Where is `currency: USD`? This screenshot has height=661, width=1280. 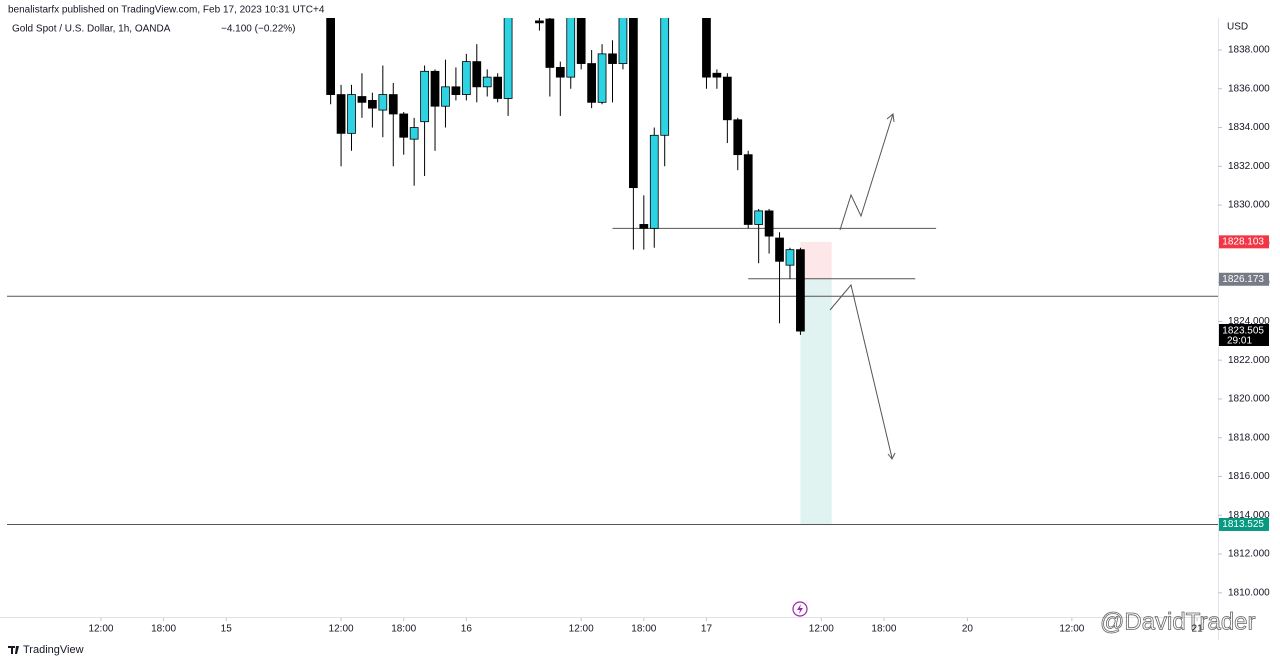
currency: USD is located at coordinates (1237, 27).